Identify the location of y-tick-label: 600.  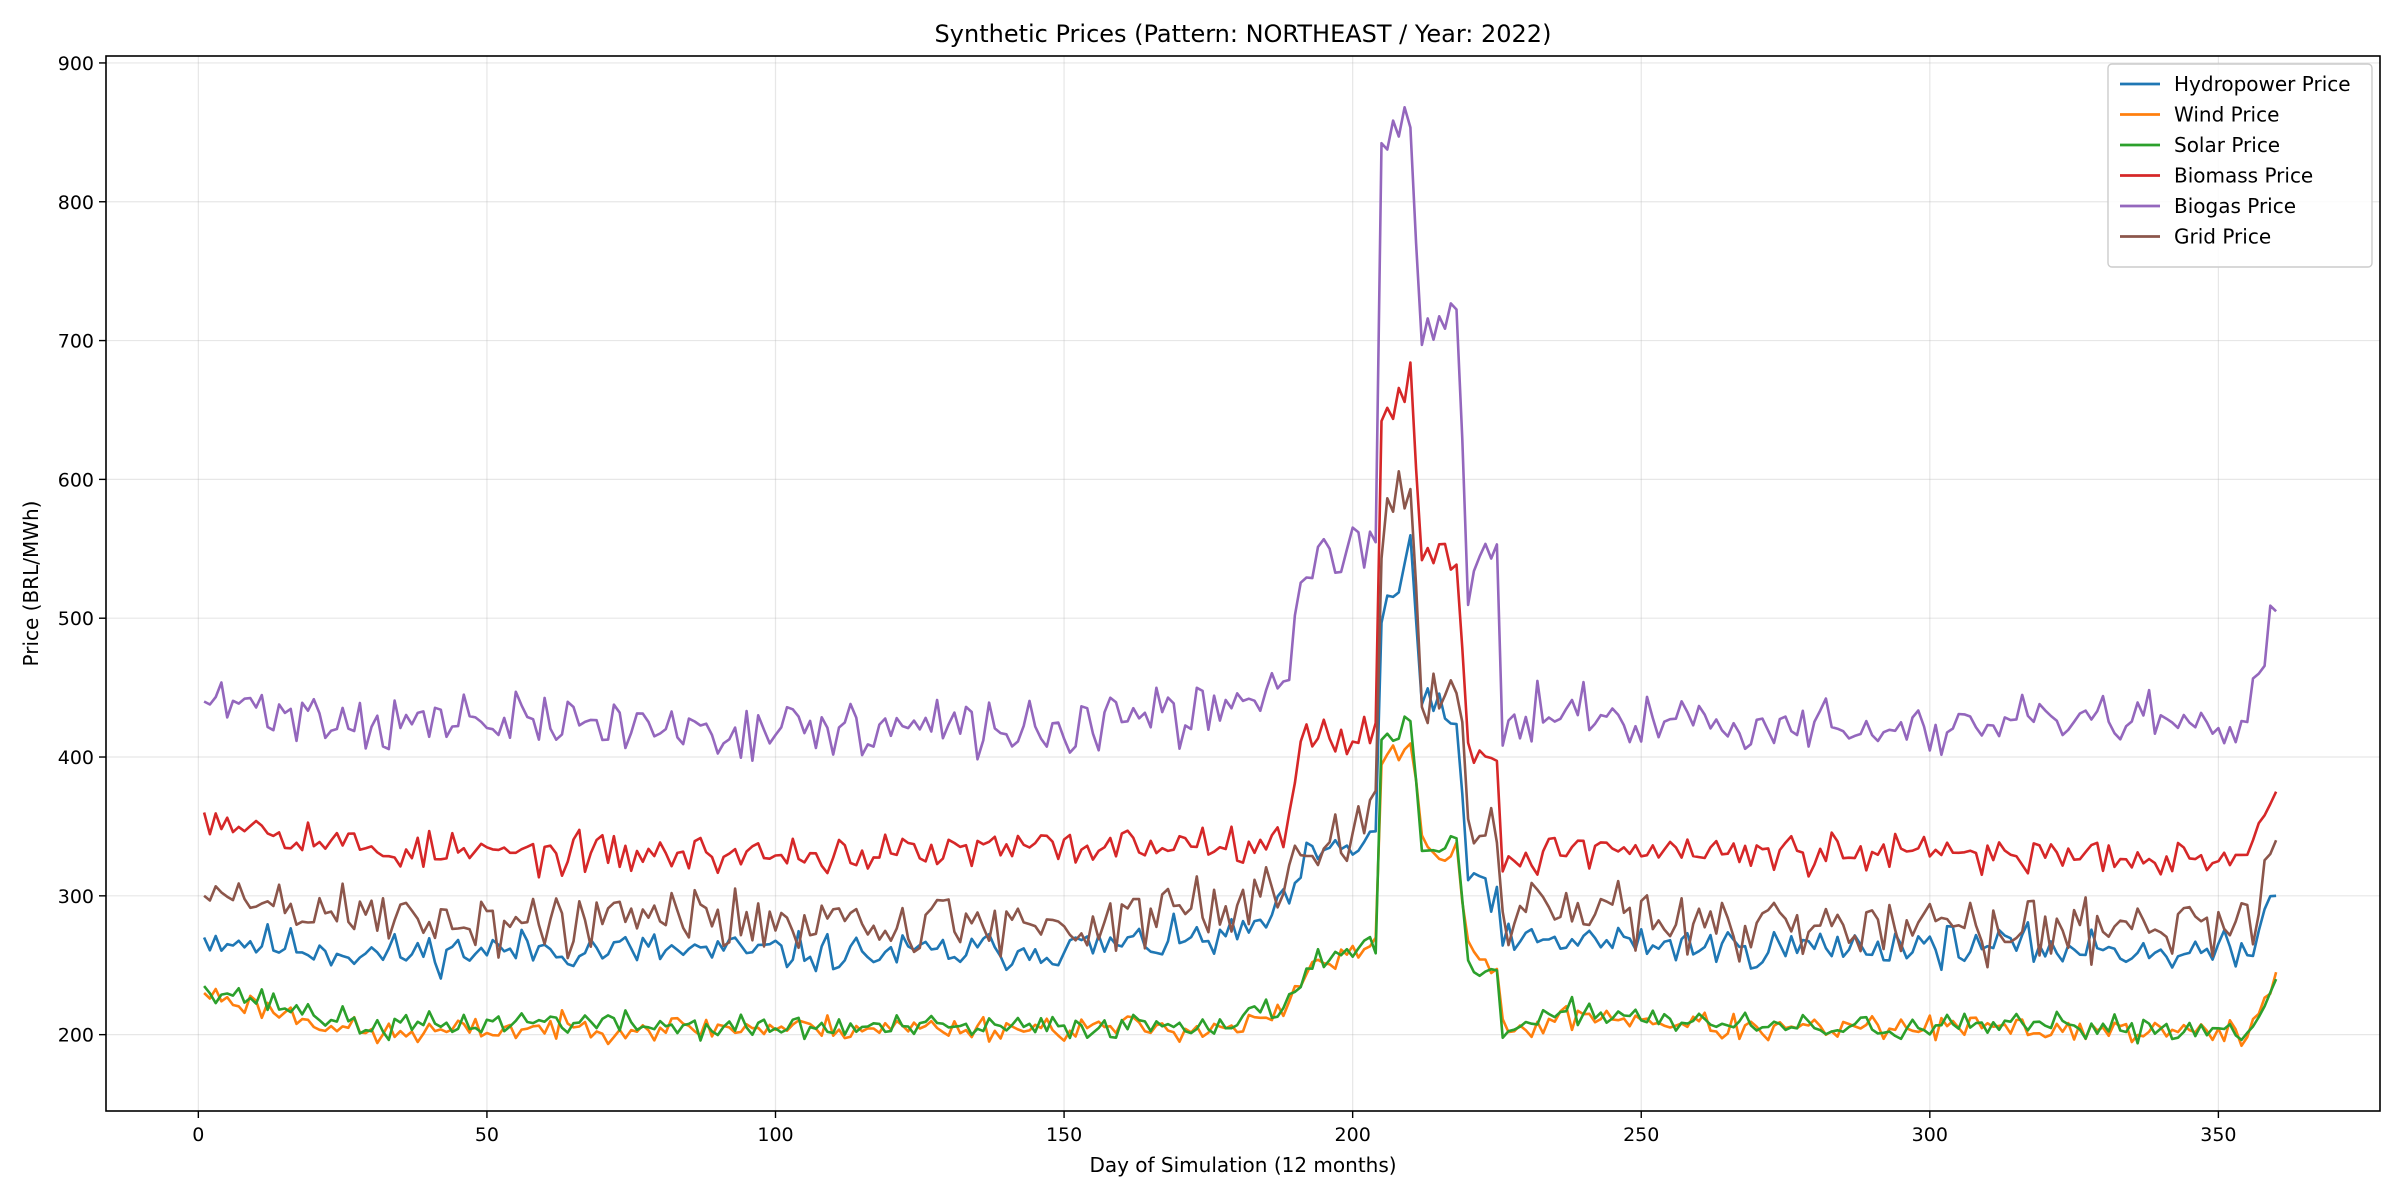
(76, 480).